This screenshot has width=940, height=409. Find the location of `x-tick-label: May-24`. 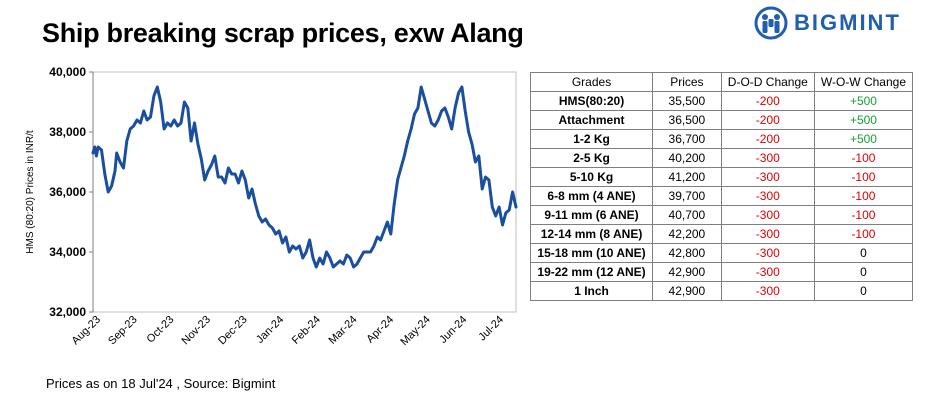

x-tick-label: May-24 is located at coordinates (415, 331).